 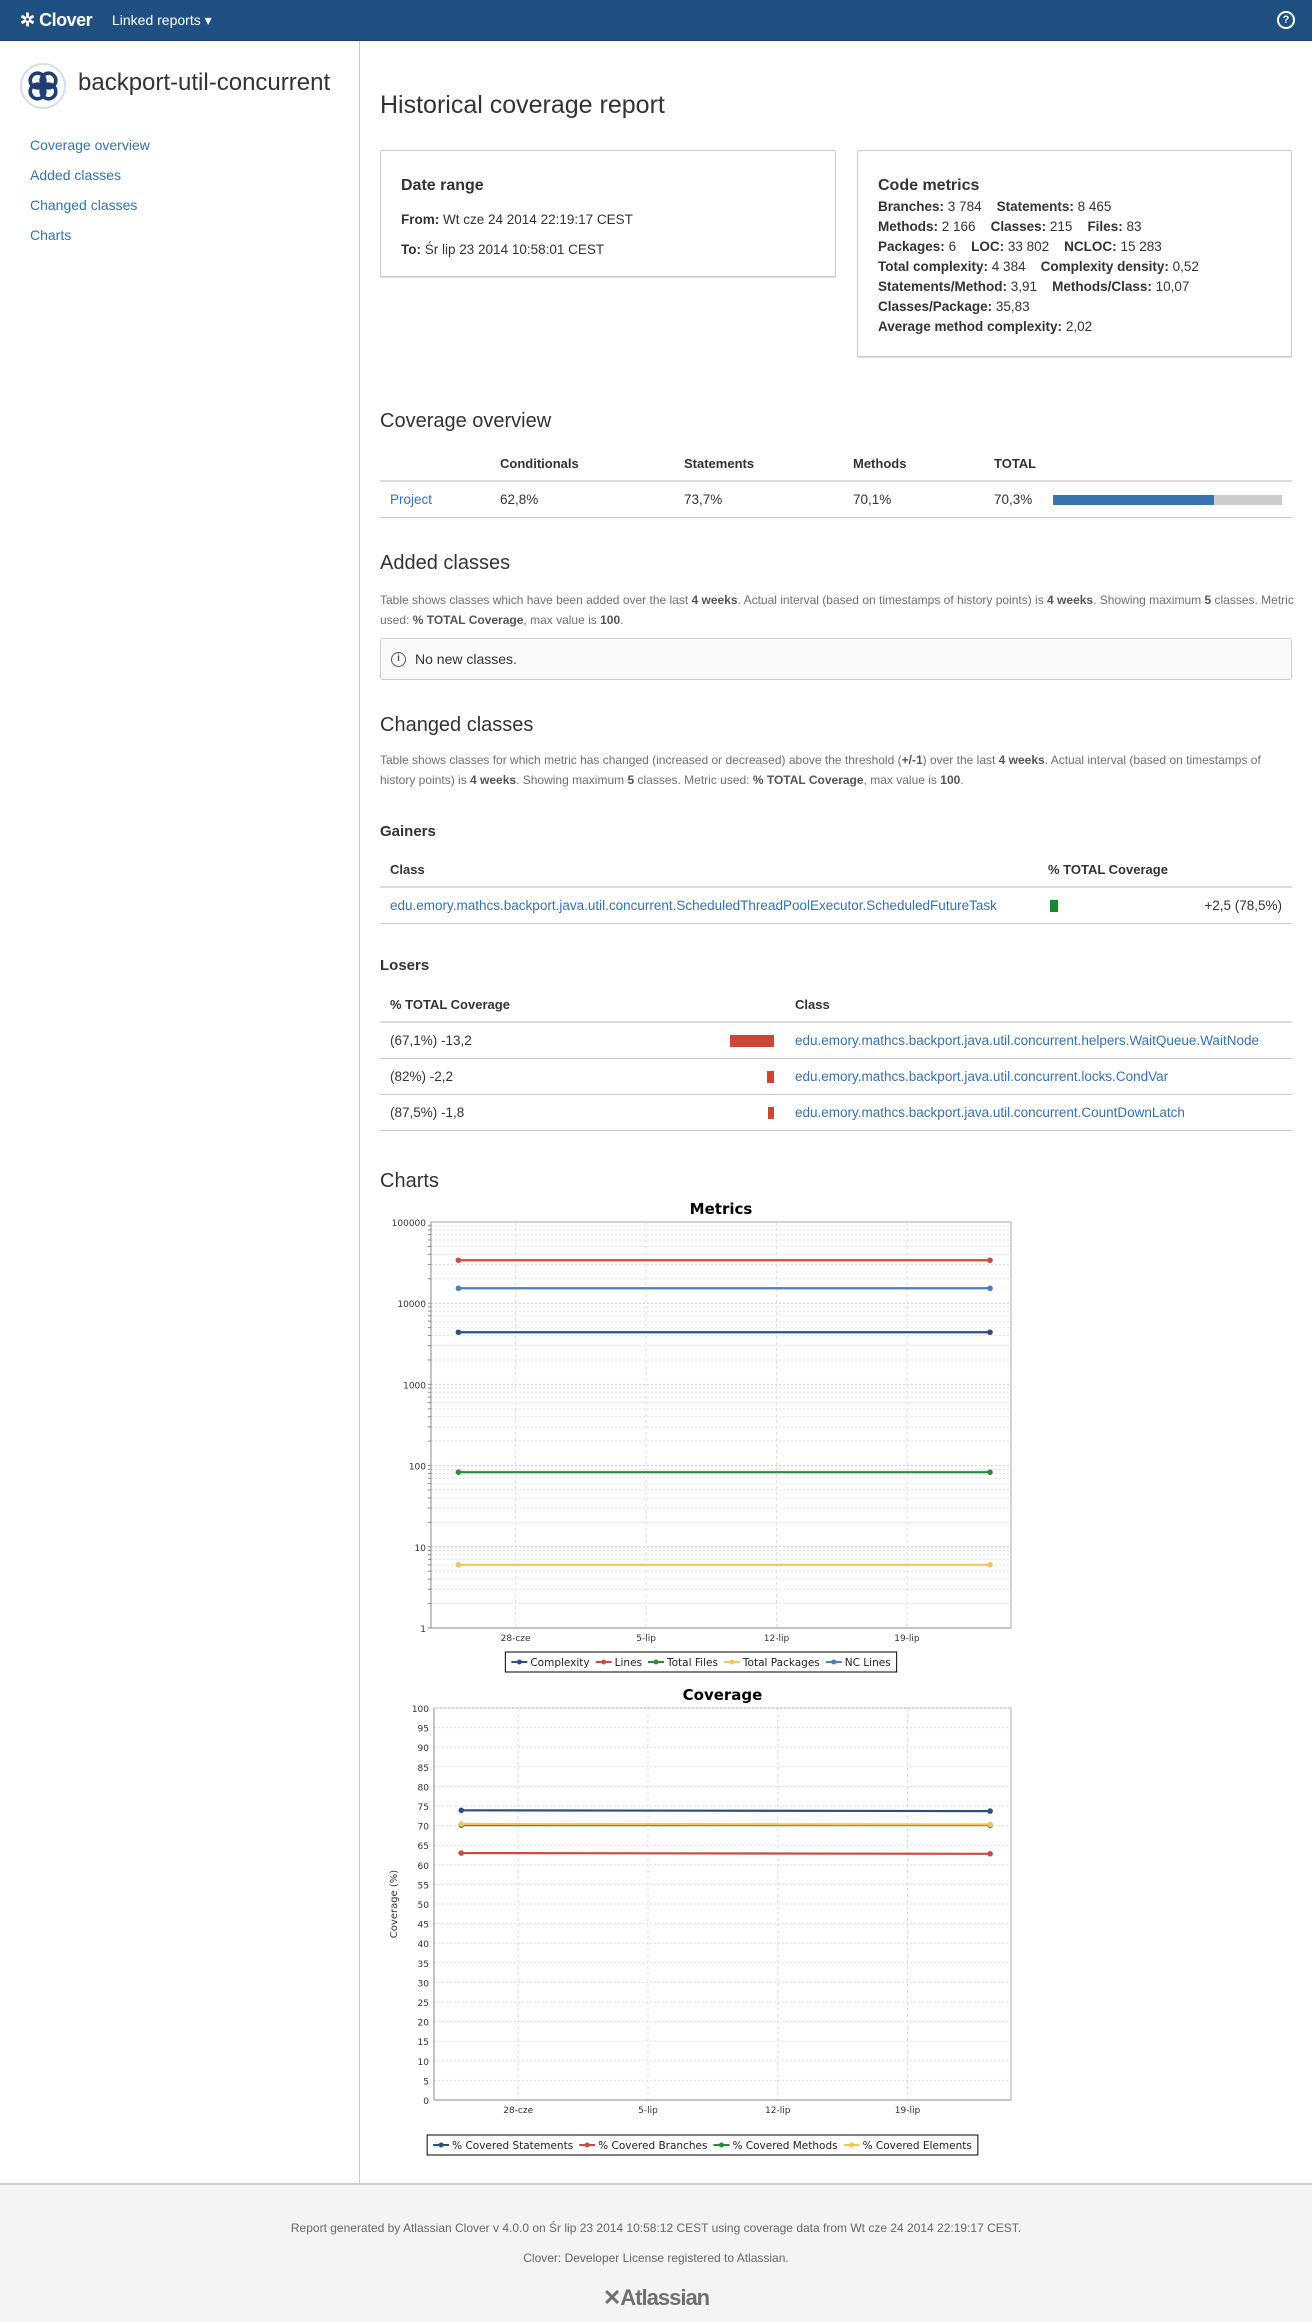 I want to click on legend-item: Total Files, so click(x=692, y=1663).